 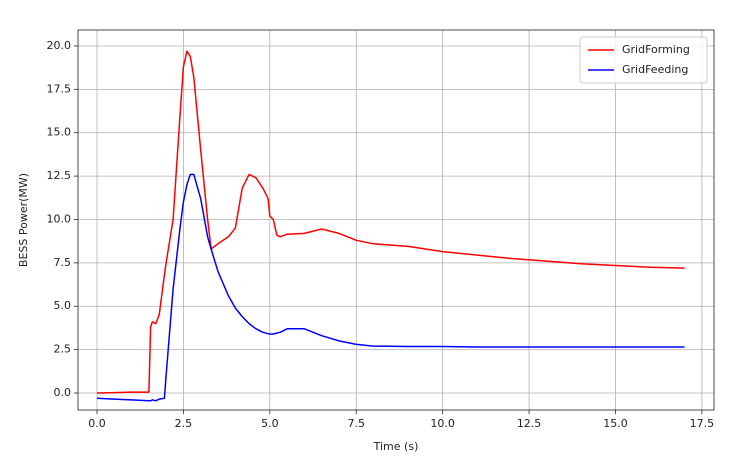 What do you see at coordinates (702, 423) in the screenshot?
I see `x-tick-label: 17.5` at bounding box center [702, 423].